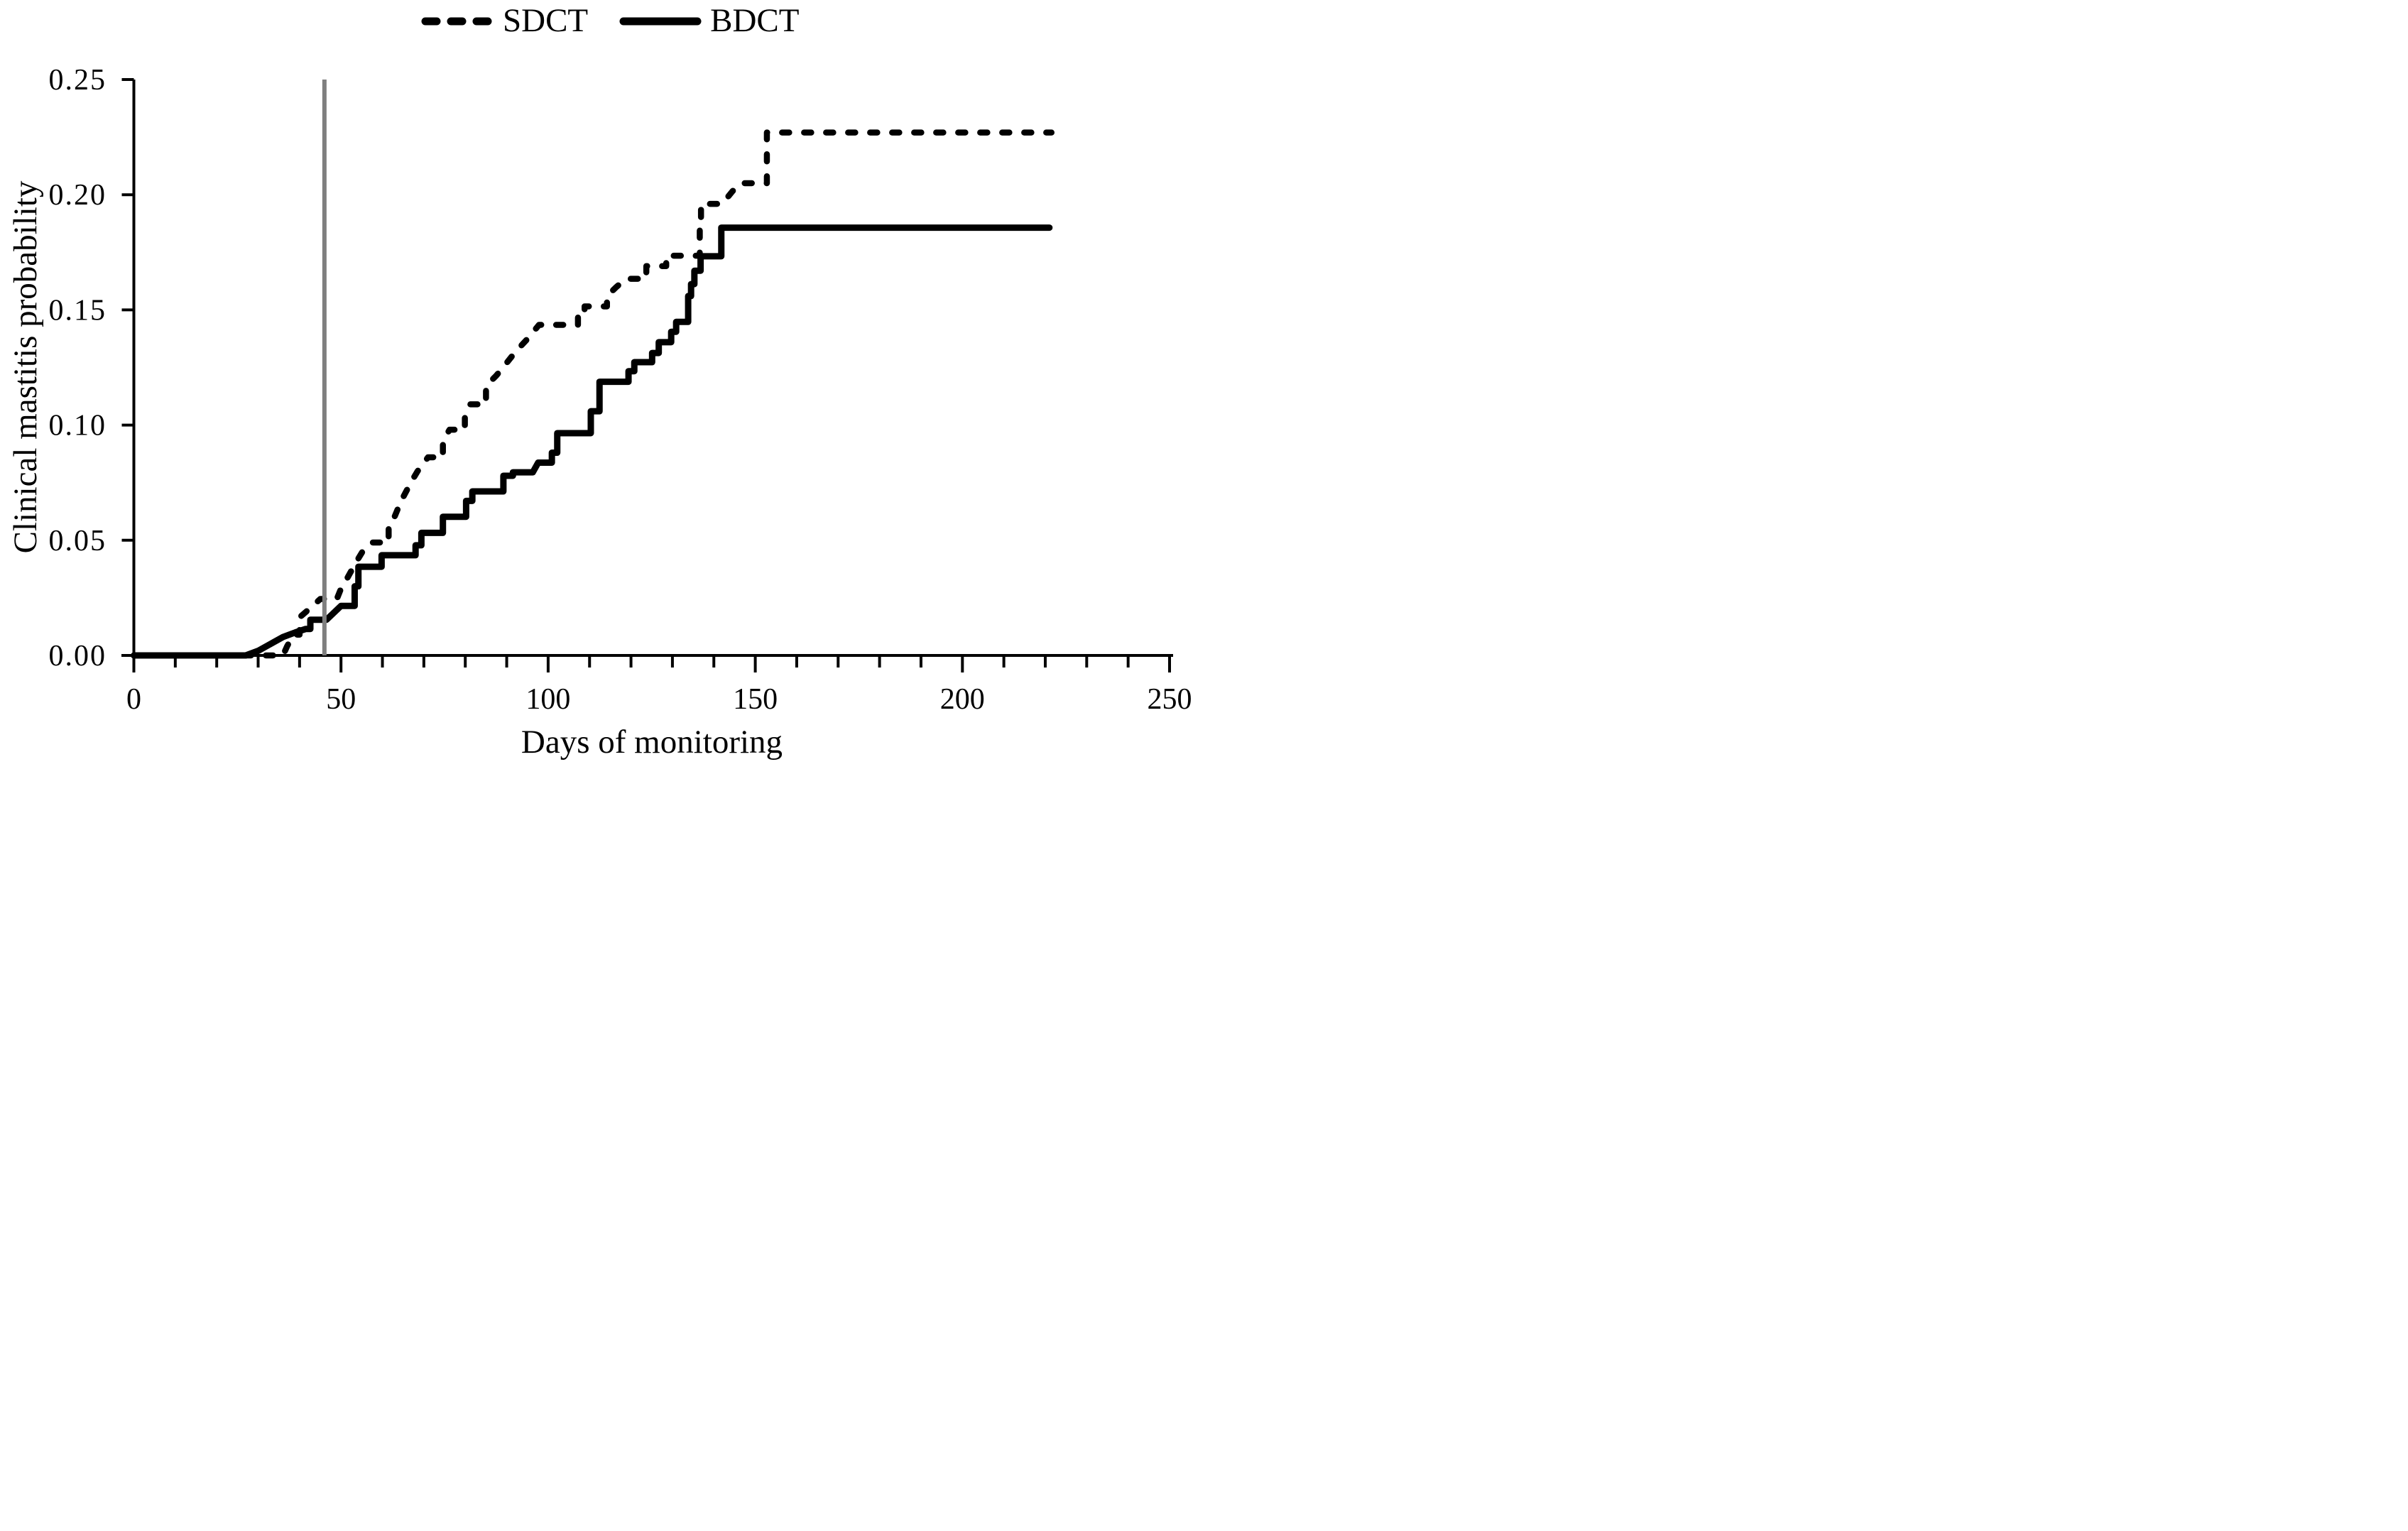 The width and height of the screenshot is (2408, 1531). I want to click on y-tick-label: 0.20, so click(78, 195).